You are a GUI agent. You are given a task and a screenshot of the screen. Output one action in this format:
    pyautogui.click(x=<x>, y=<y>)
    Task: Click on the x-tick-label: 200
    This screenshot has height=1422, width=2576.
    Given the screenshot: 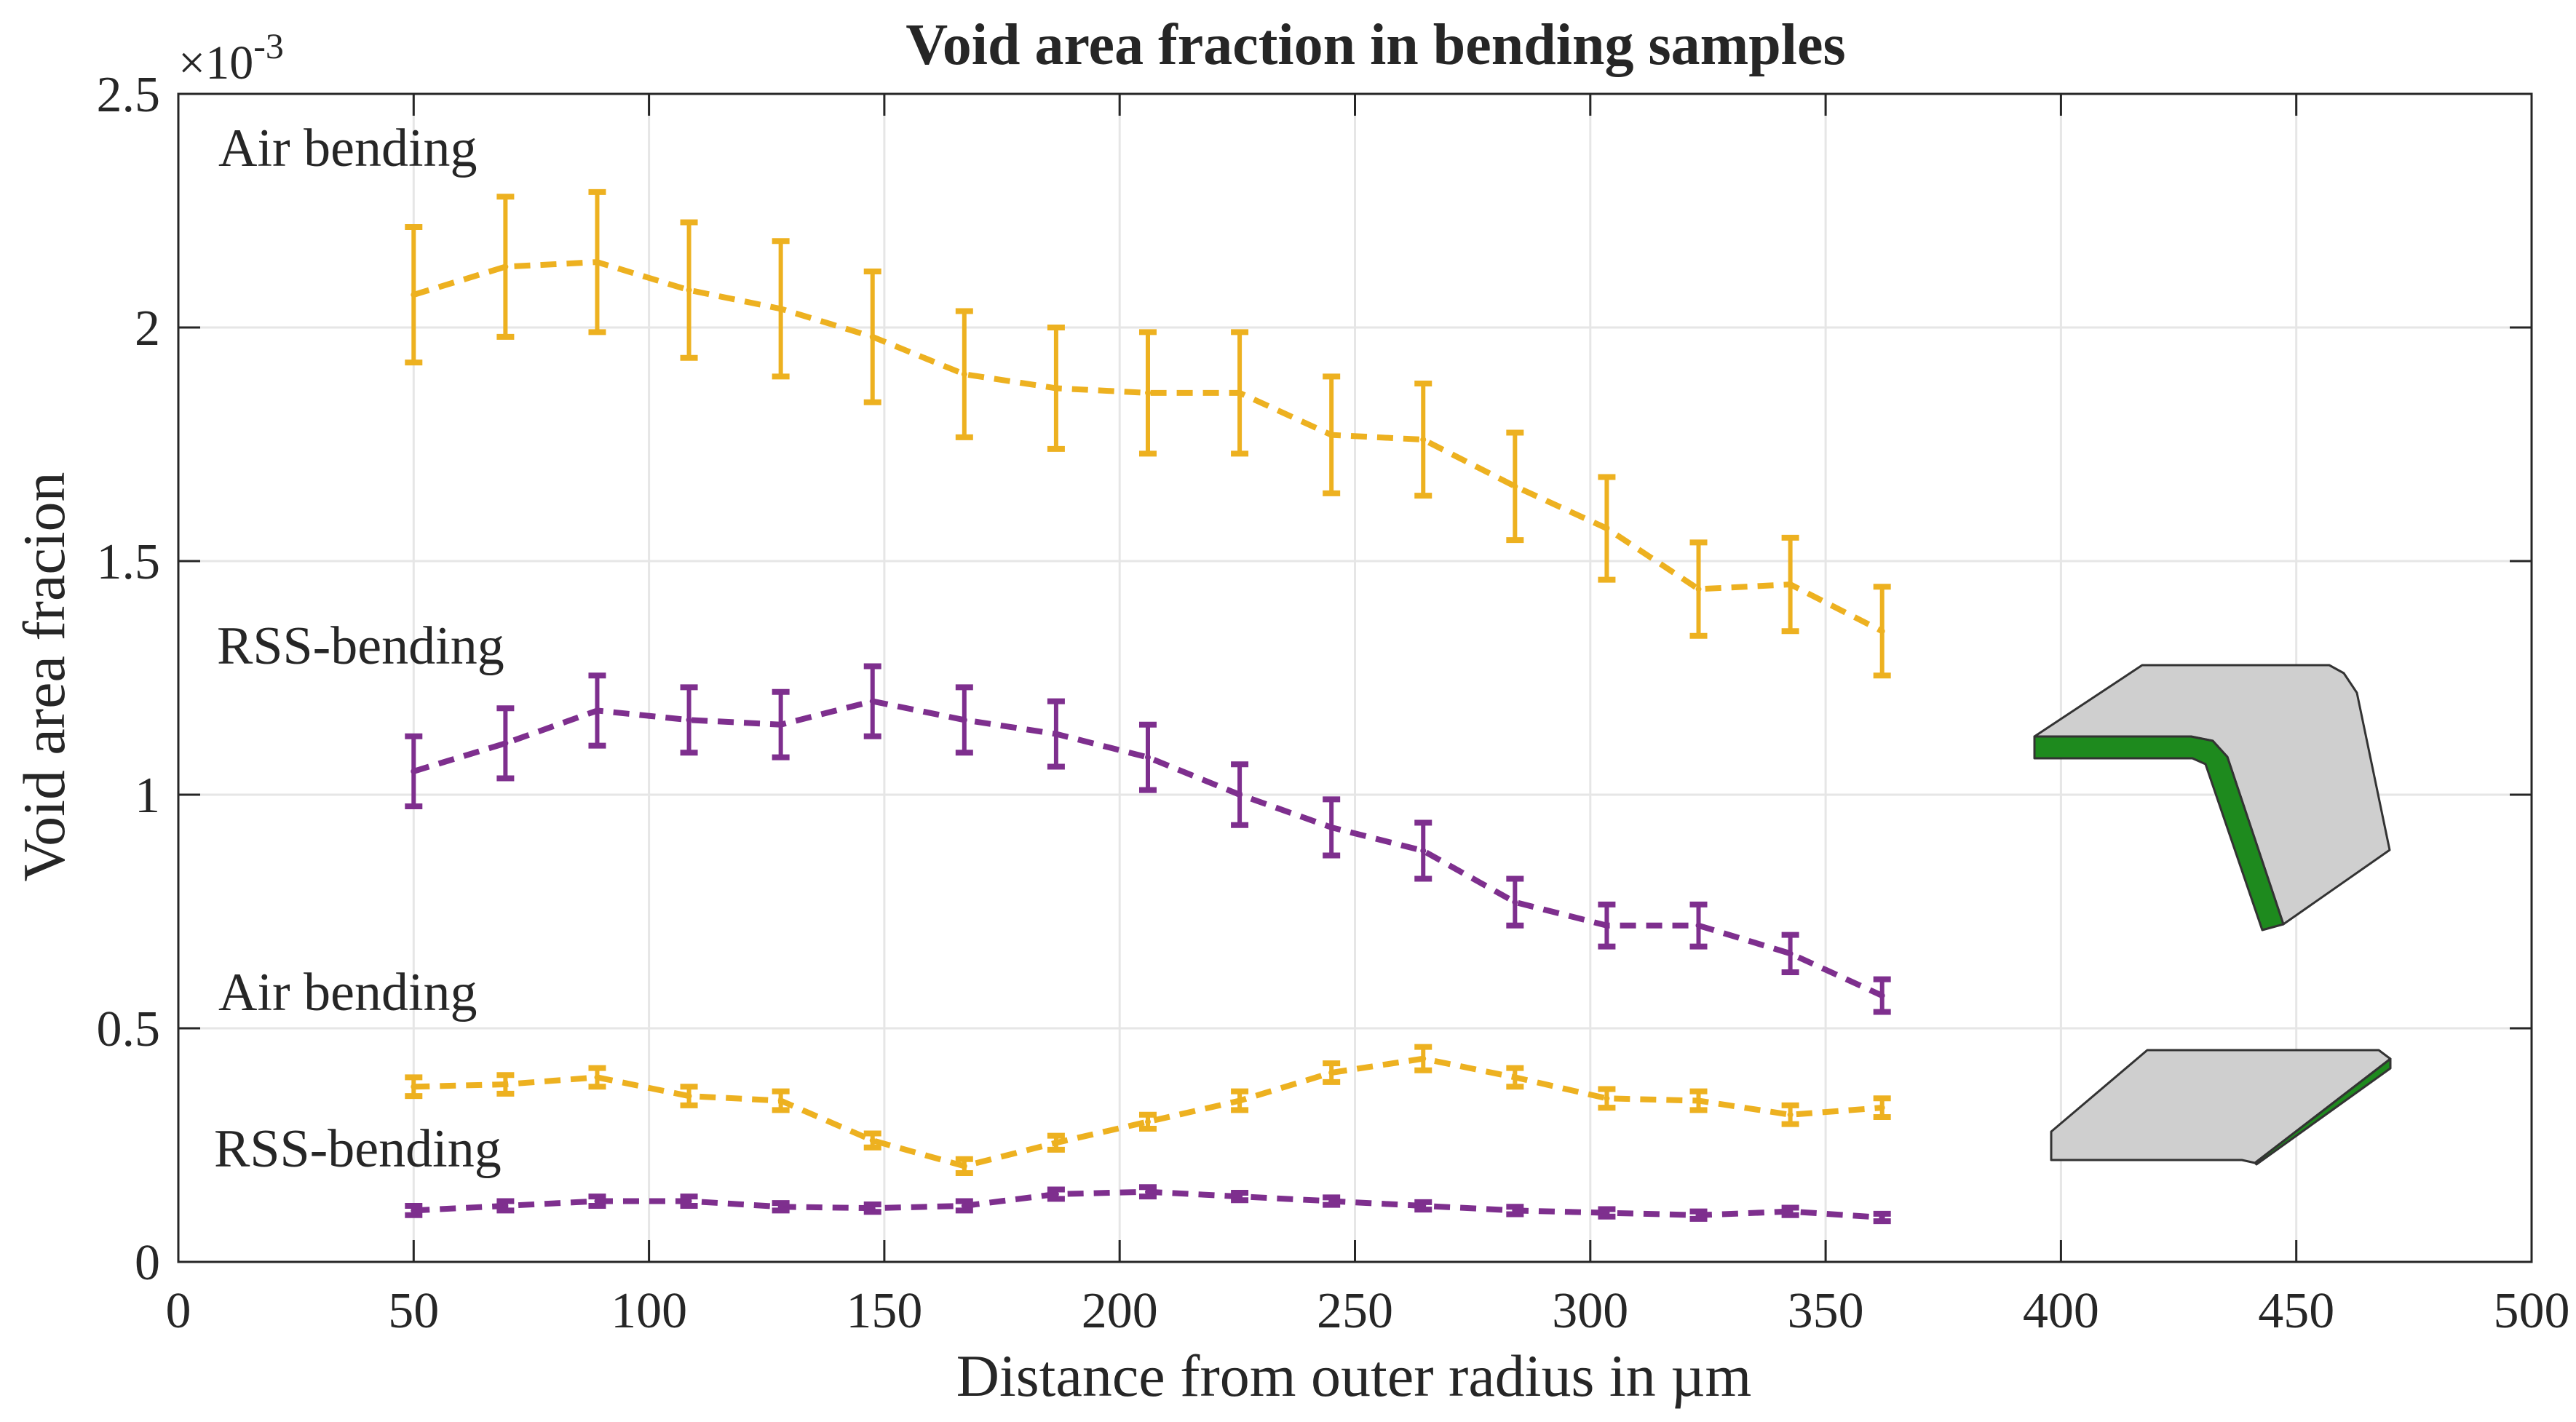 What is the action you would take?
    pyautogui.click(x=1120, y=1311)
    